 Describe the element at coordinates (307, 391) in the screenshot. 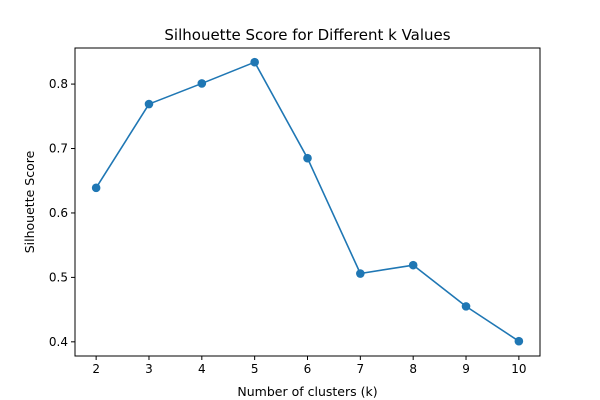

I see `x-axis-label: Number of clusters (k)` at that location.